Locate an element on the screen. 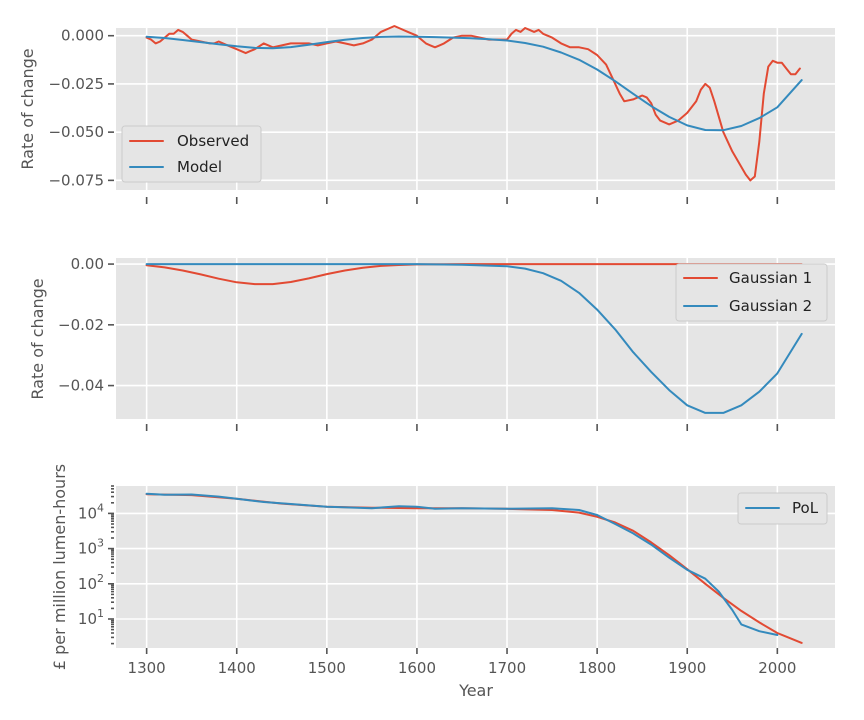  series-line-pol is located at coordinates (462, 564).